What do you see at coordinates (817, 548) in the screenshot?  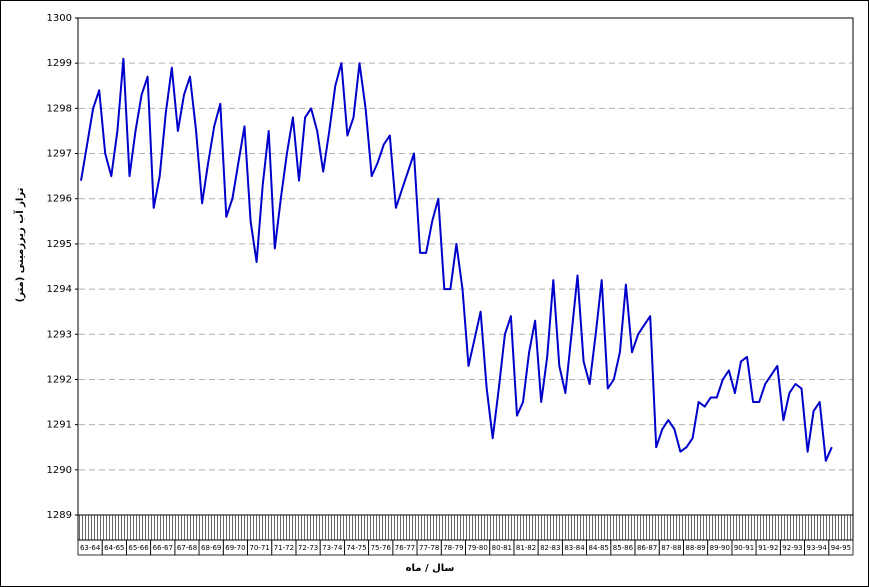 I see `x-tick-label: 93-94` at bounding box center [817, 548].